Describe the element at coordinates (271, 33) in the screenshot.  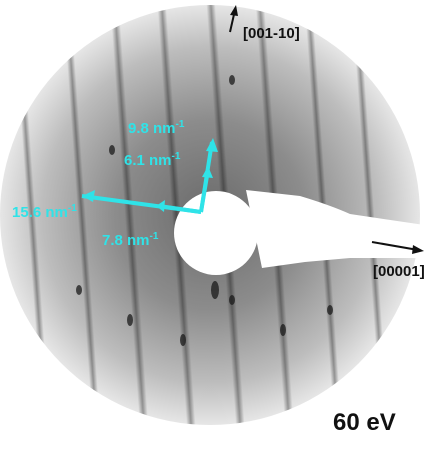
I see `direction-label-vertical: [001-10]` at that location.